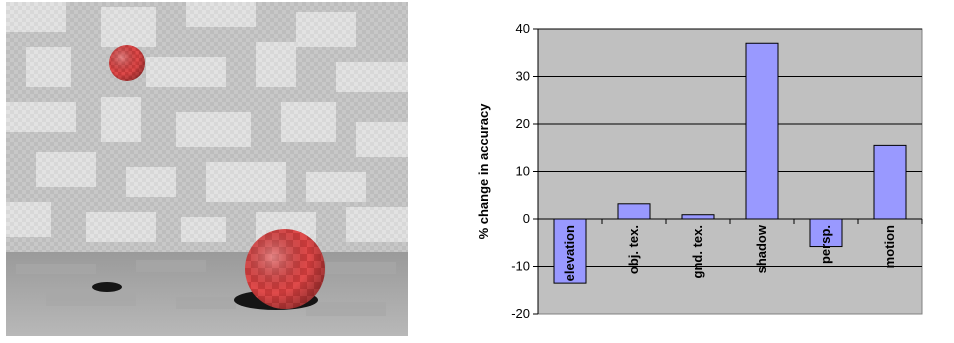 This screenshot has width=954, height=343. I want to click on bar-obj-tex, so click(634, 211).